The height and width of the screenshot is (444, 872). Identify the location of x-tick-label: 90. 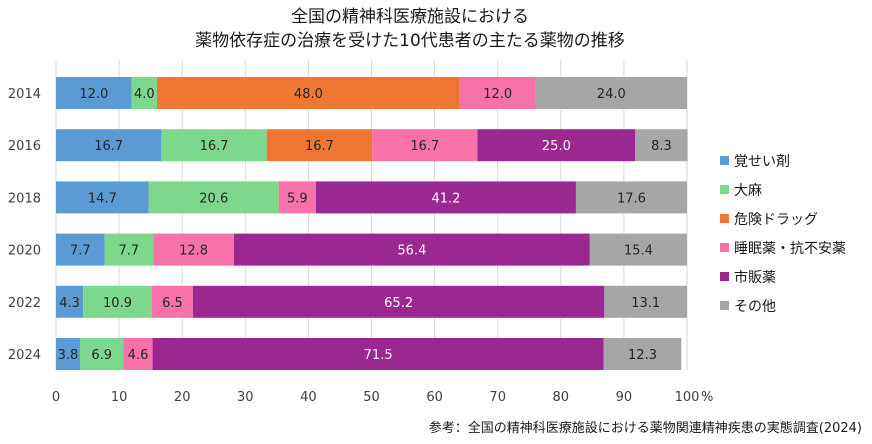
(624, 397).